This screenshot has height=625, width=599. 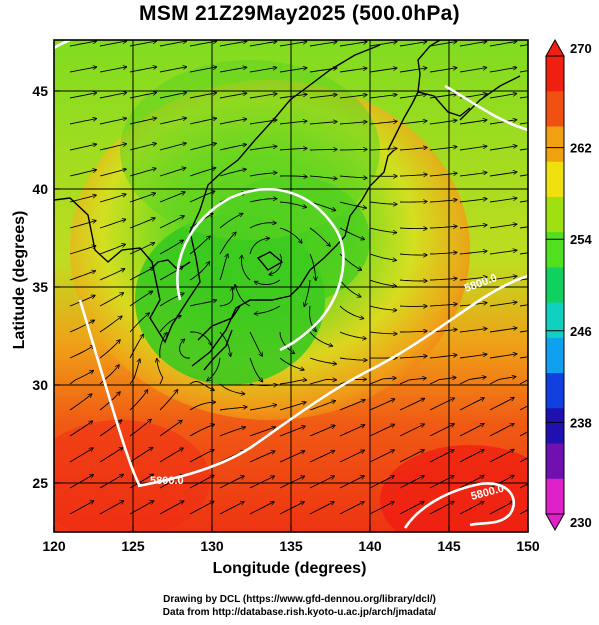 What do you see at coordinates (40, 189) in the screenshot?
I see `y-tick-label: 40` at bounding box center [40, 189].